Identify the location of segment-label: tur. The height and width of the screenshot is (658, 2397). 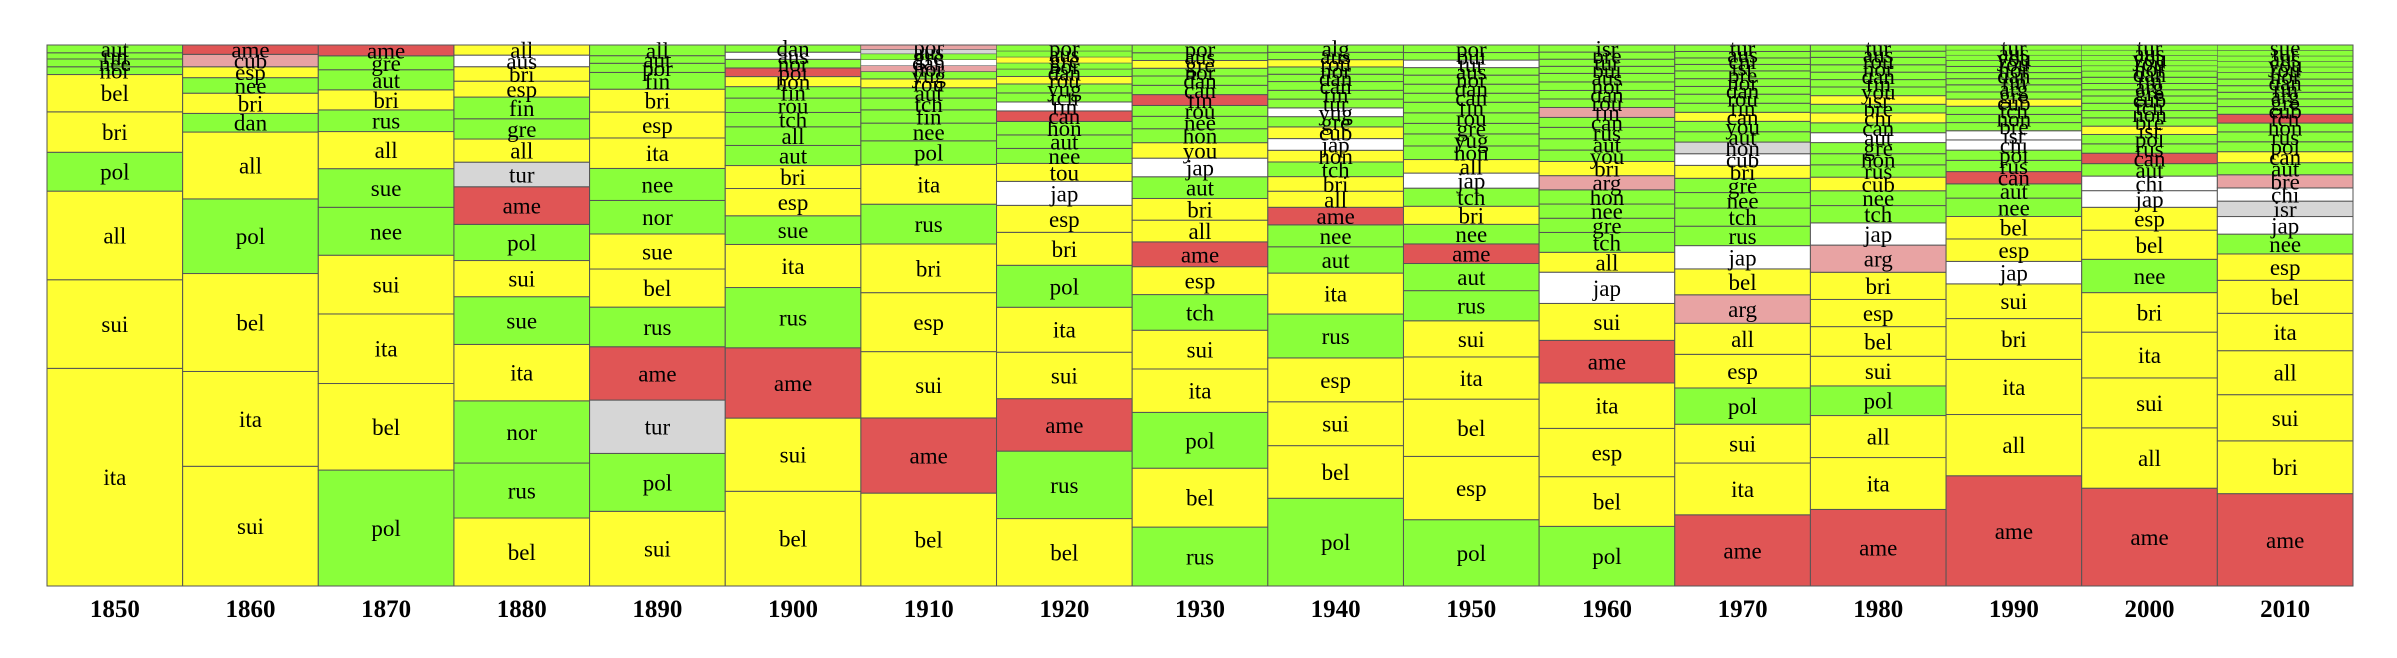
(522, 174).